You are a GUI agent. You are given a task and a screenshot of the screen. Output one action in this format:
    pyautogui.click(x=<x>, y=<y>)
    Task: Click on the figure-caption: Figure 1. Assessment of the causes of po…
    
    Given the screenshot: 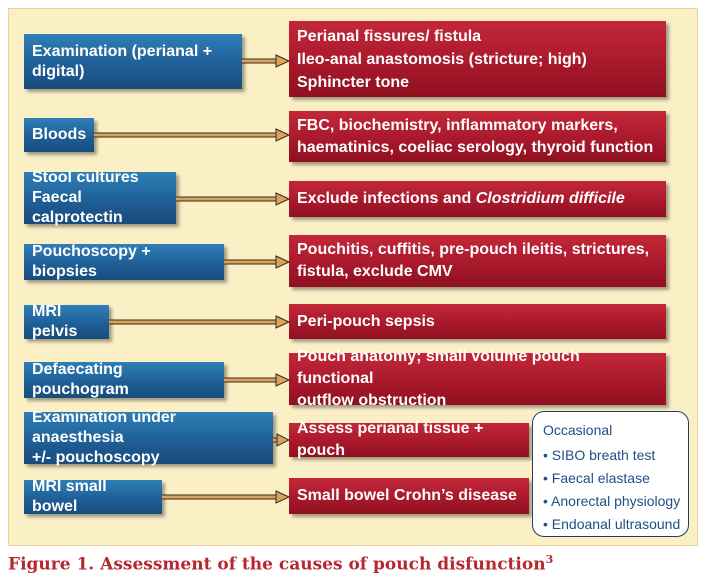 What is the action you would take?
    pyautogui.click(x=280, y=564)
    